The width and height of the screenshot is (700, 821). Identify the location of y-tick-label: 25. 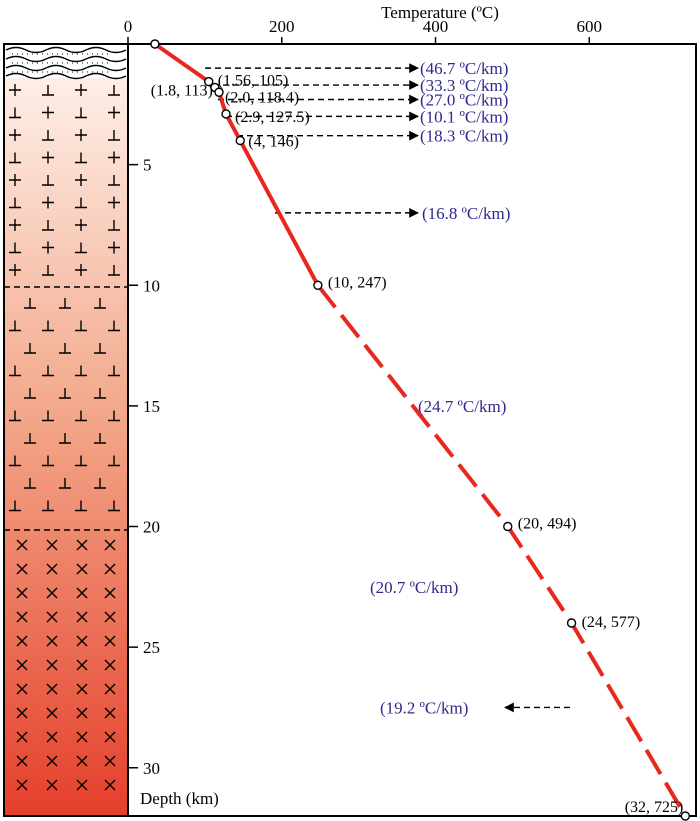
(151, 647).